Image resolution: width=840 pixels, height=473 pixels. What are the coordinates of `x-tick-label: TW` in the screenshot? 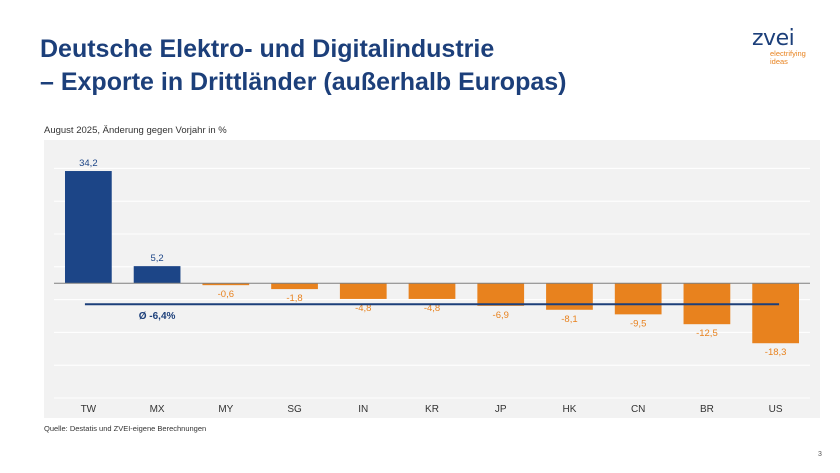 It's located at (89, 409).